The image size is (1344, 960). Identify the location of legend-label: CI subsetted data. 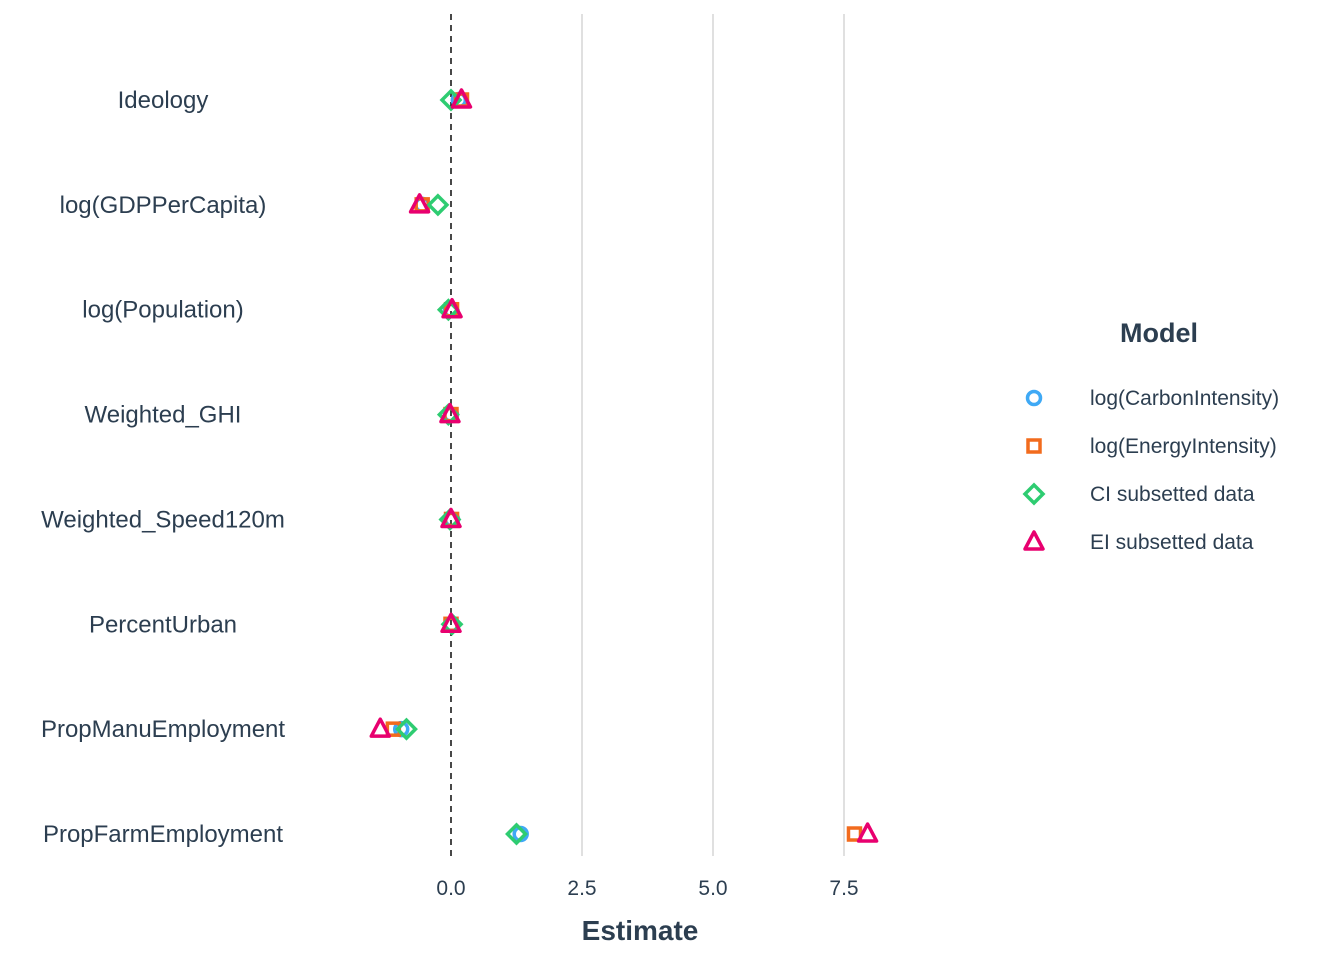
(1172, 494).